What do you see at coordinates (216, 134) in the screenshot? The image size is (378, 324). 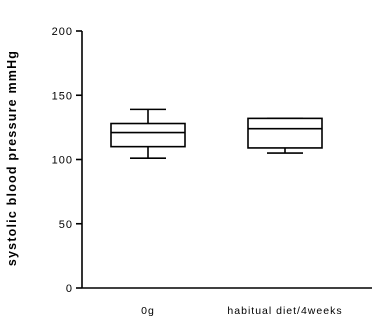 I see `boxes` at bounding box center [216, 134].